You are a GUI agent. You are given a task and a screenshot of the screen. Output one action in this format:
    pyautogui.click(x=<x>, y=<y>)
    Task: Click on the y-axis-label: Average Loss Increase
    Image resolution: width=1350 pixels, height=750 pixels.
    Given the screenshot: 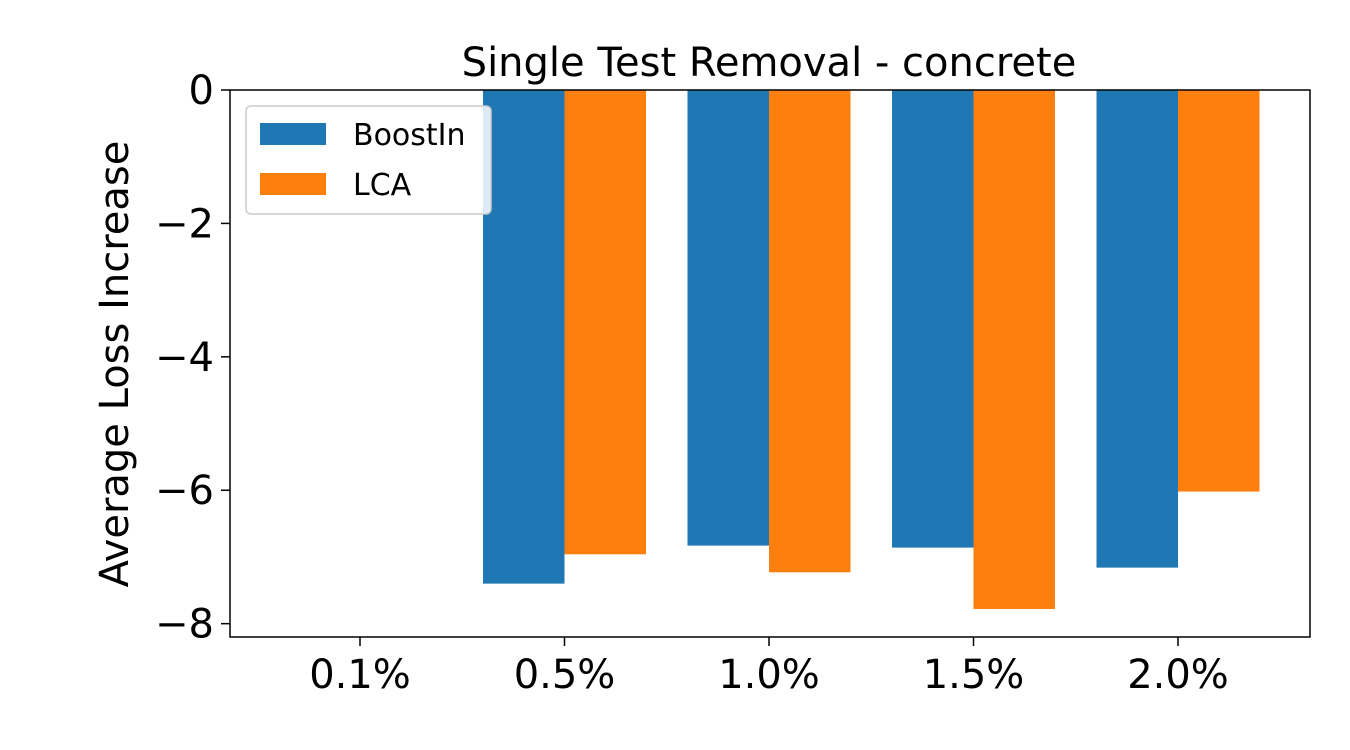 What is the action you would take?
    pyautogui.click(x=115, y=364)
    